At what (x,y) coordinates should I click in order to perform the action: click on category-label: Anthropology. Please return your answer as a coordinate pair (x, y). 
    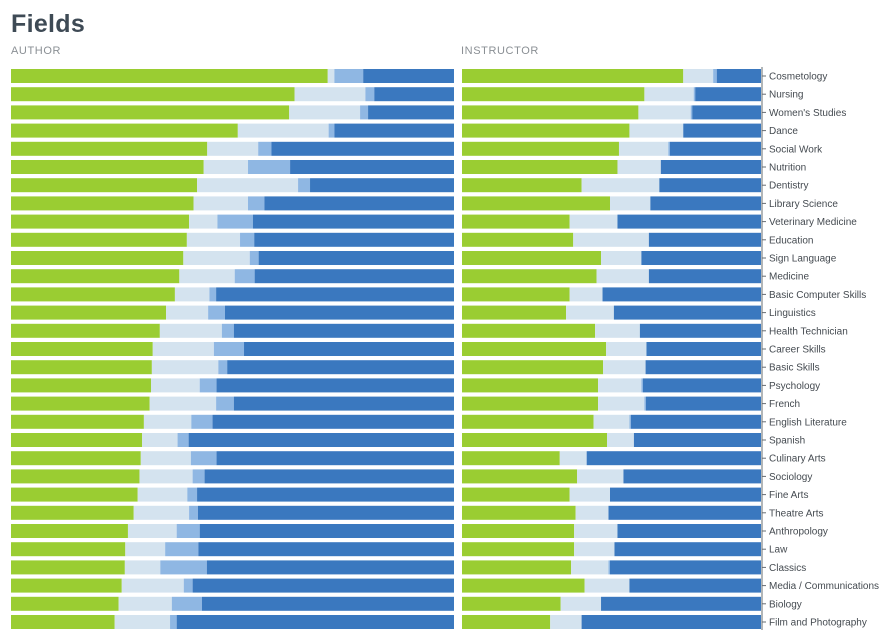
    Looking at the image, I should click on (798, 532).